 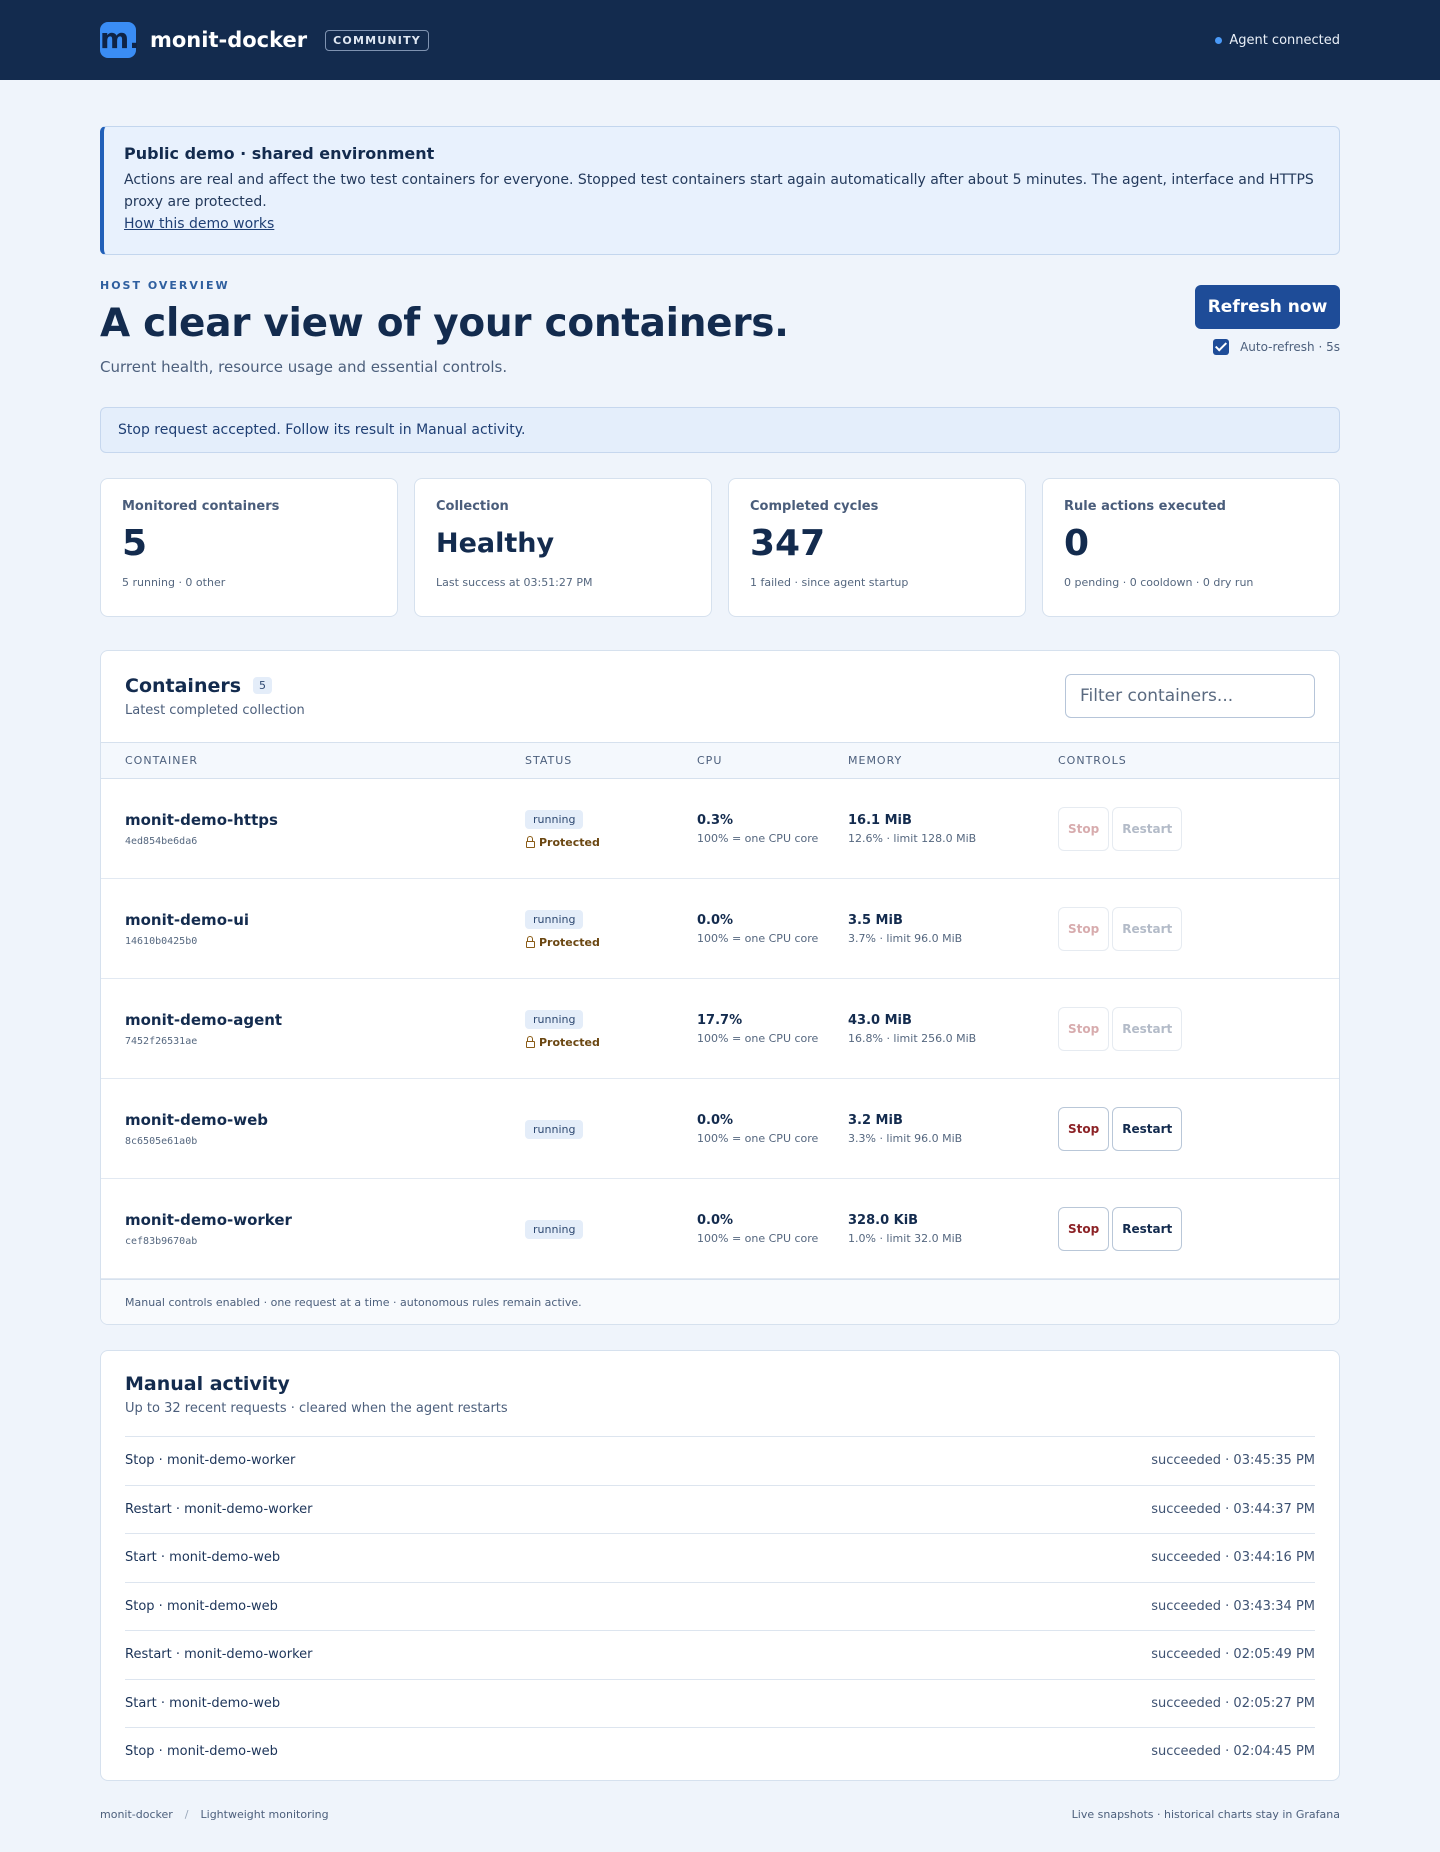 What do you see at coordinates (215, 710) in the screenshot?
I see `containers-subtitle: Latest completed collection` at bounding box center [215, 710].